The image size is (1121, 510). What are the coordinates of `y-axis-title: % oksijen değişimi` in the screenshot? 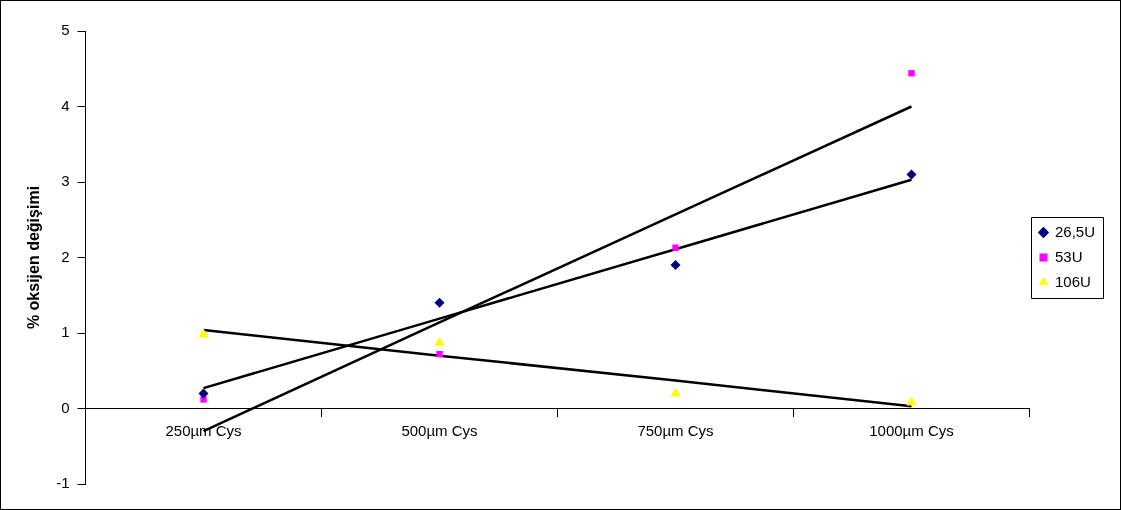 It's located at (34, 257).